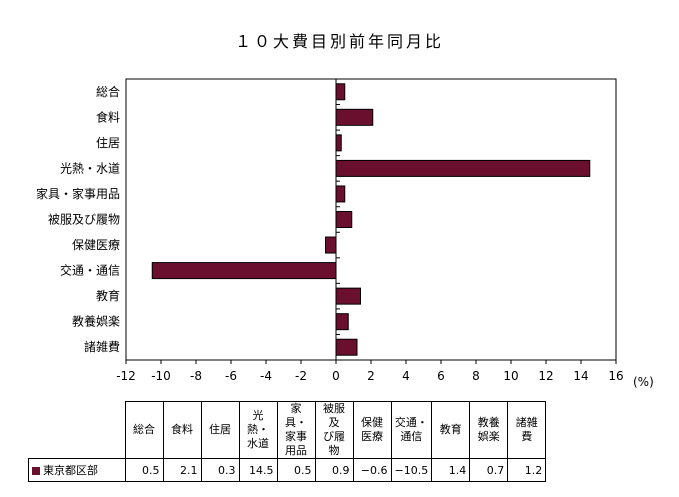 This screenshot has height=497, width=679. I want to click on x-tick-label: -8, so click(196, 376).